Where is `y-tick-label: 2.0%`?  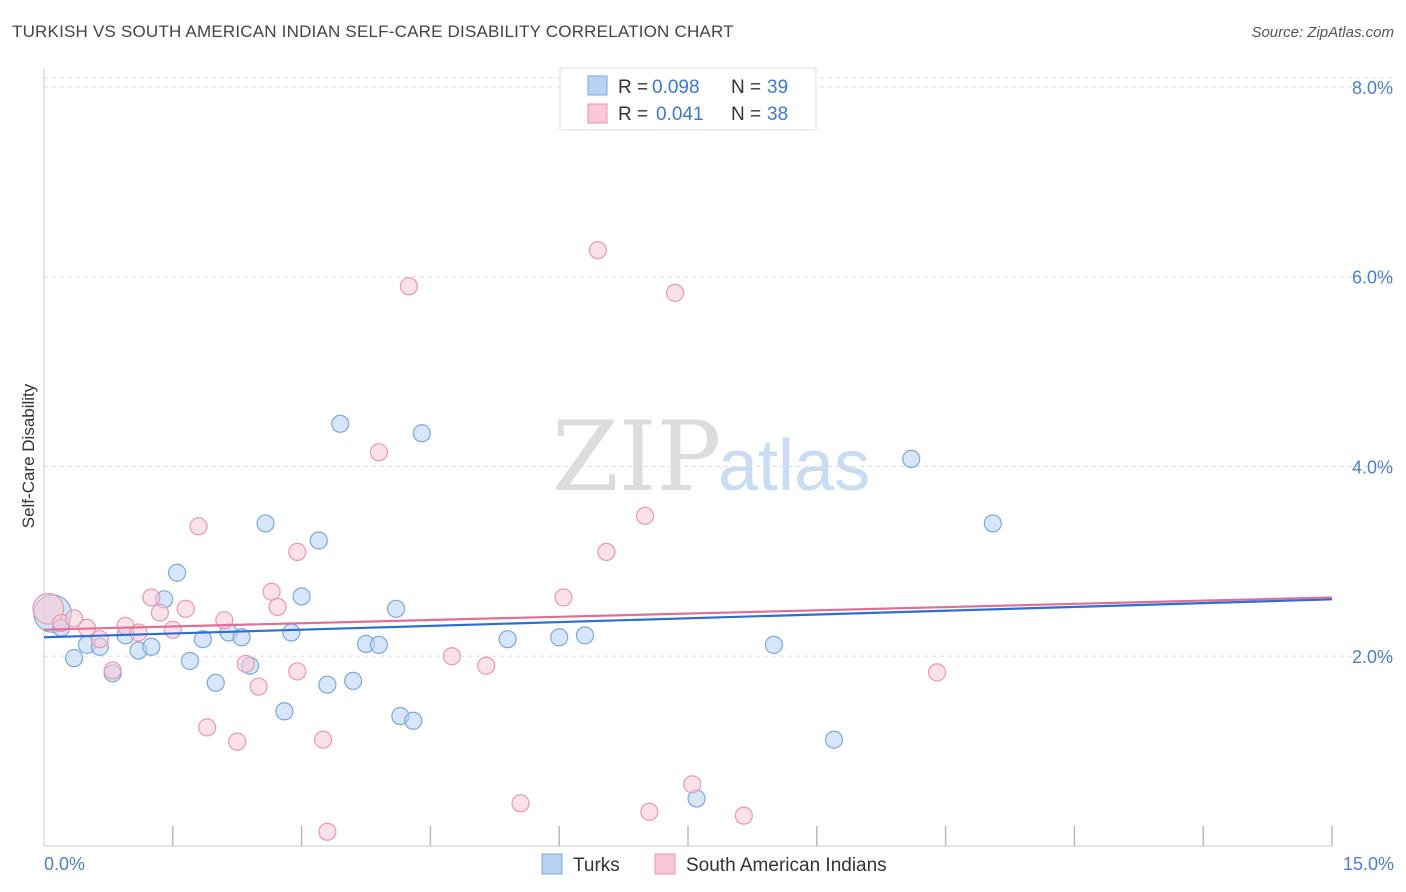
y-tick-label: 2.0% is located at coordinates (1372, 657).